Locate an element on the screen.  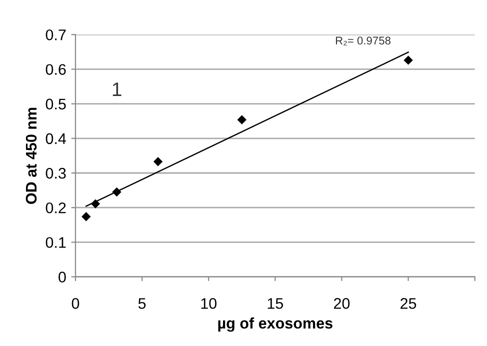
y-tick-label: 0.7 is located at coordinates (56, 34).